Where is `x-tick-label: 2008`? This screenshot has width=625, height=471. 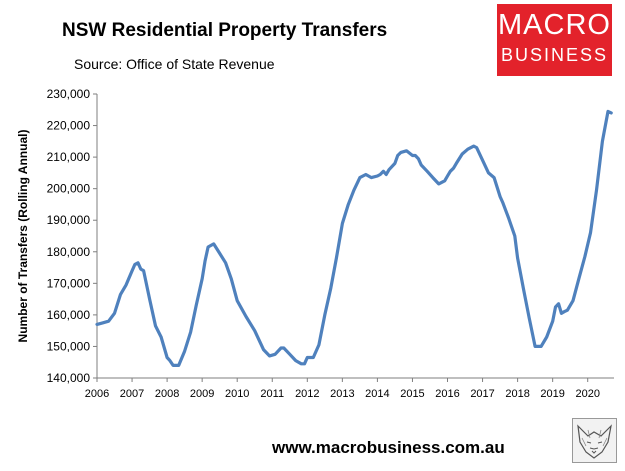 x-tick-label: 2008 is located at coordinates (167, 394).